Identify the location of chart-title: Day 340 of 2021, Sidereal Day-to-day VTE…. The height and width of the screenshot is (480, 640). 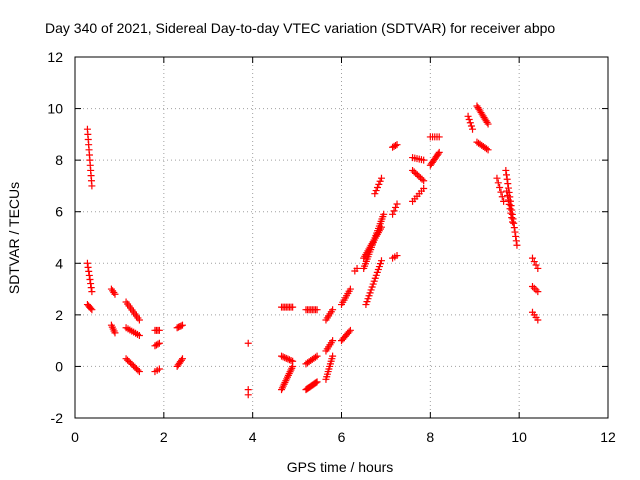
(300, 28).